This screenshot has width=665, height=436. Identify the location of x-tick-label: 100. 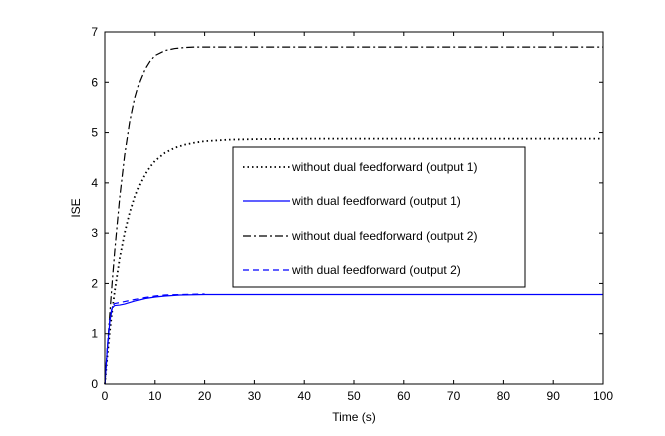
(603, 396).